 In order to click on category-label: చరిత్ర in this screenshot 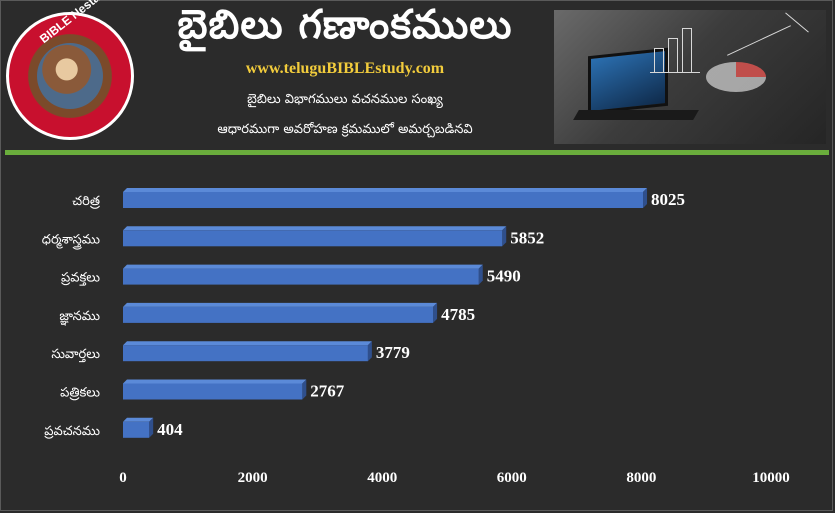, I will do `click(86, 201)`.